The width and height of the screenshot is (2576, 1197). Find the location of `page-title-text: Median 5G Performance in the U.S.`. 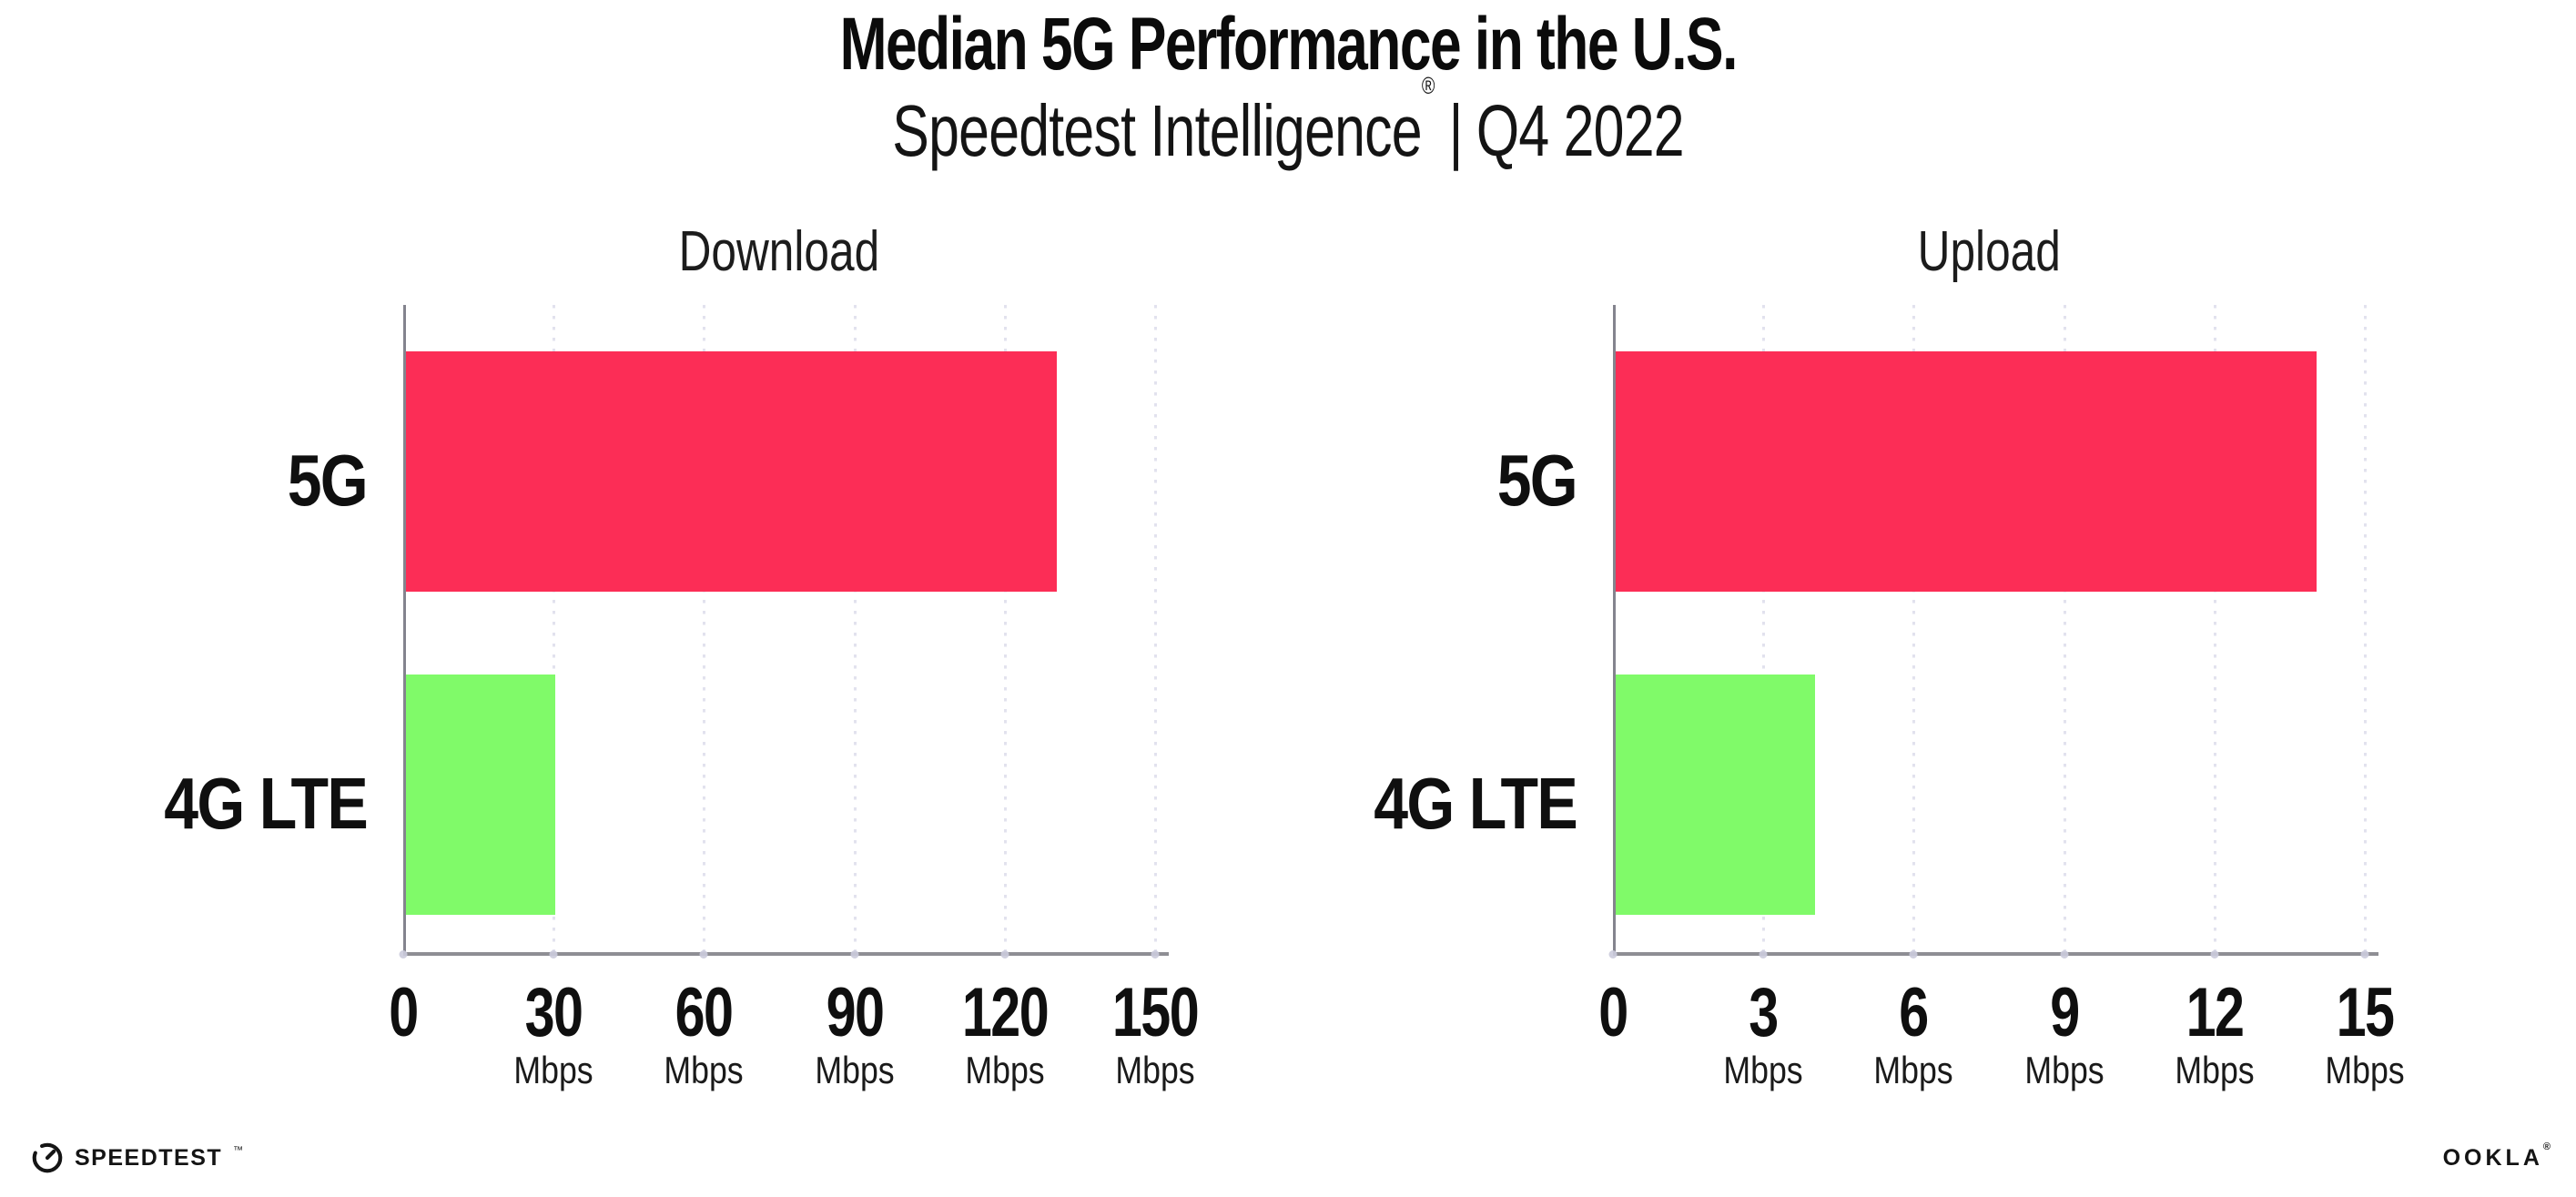

page-title-text: Median 5G Performance in the U.S. is located at coordinates (1288, 45).